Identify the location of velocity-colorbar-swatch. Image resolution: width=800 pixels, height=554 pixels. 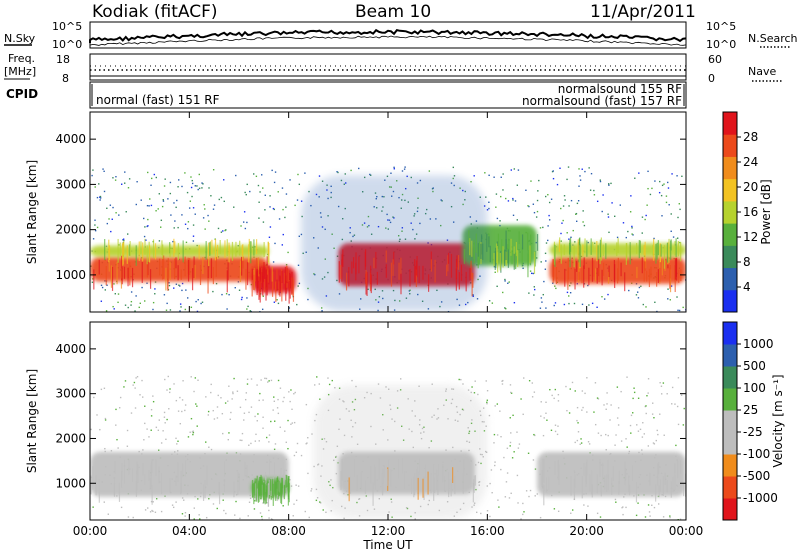
(730, 465).